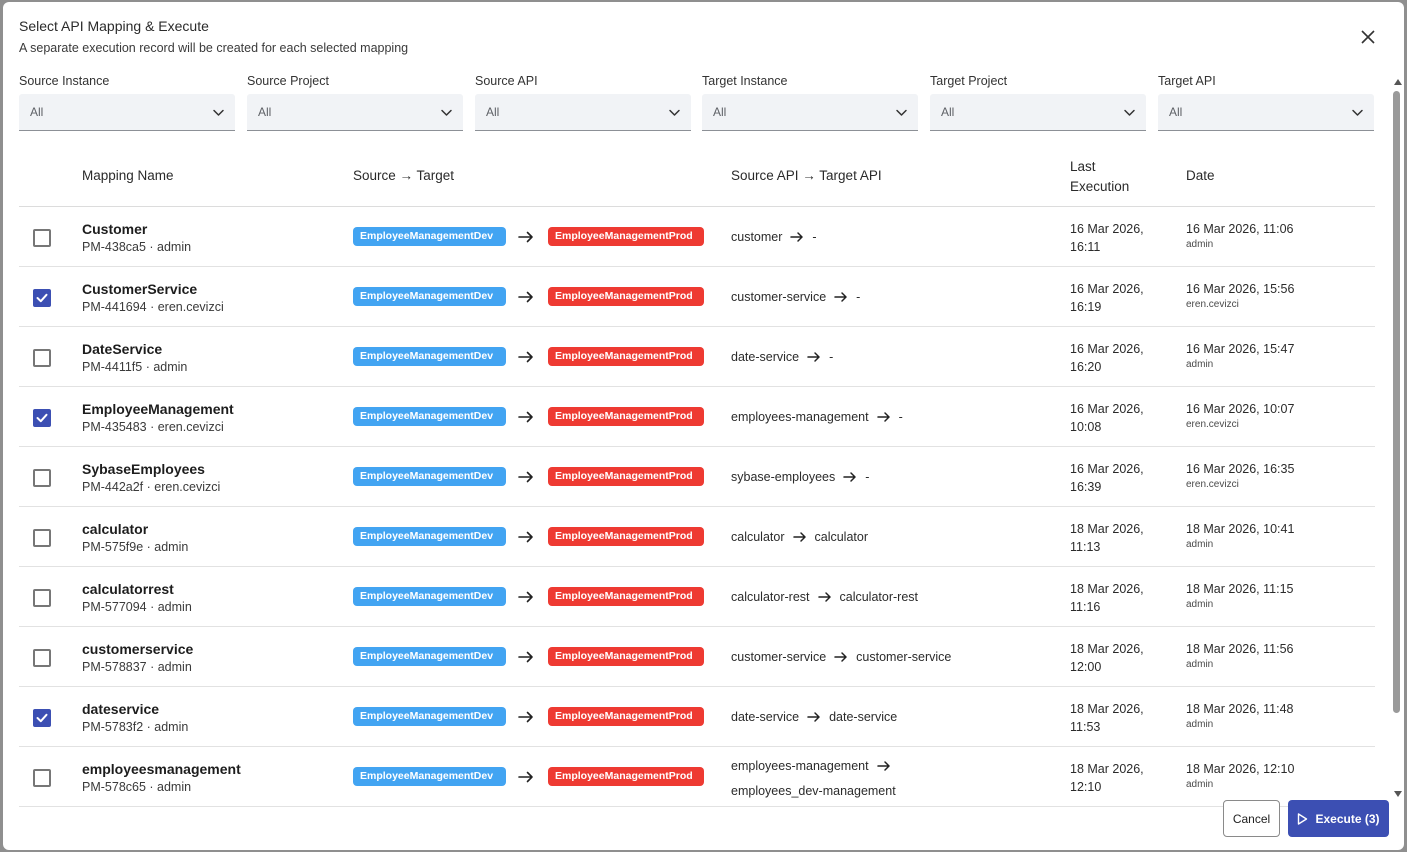 Image resolution: width=1407 pixels, height=852 pixels. I want to click on date: 16 Mar 2026, 11:06, so click(1240, 229).